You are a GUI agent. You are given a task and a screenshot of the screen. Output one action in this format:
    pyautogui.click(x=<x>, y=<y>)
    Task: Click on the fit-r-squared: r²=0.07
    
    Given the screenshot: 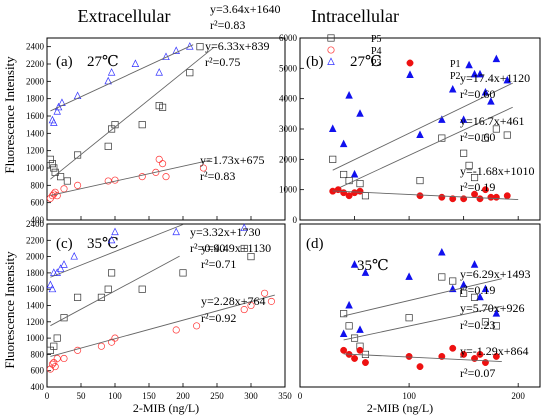 What is the action you would take?
    pyautogui.click(x=477, y=373)
    